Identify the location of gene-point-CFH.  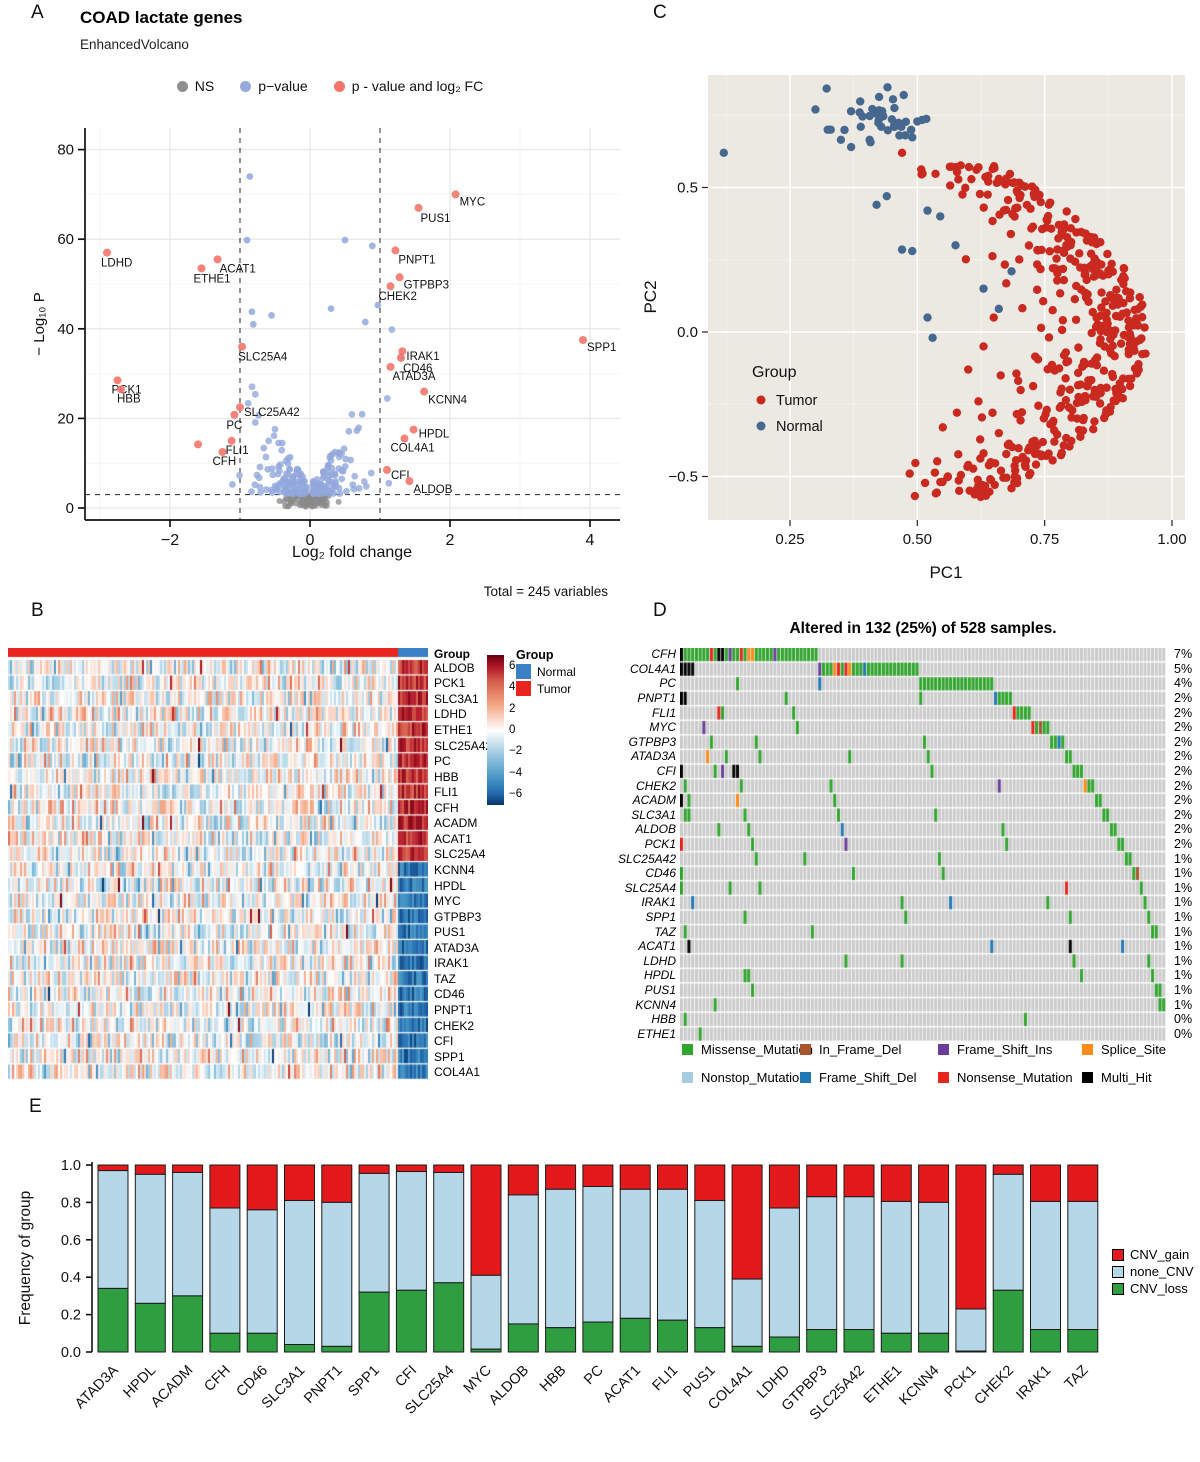
(222, 452).